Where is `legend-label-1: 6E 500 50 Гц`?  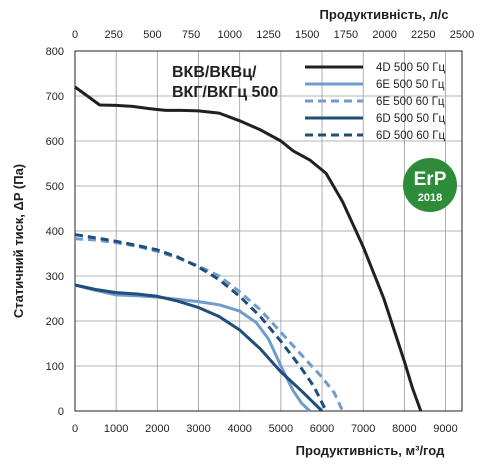 legend-label-1: 6E 500 50 Гц is located at coordinates (410, 85).